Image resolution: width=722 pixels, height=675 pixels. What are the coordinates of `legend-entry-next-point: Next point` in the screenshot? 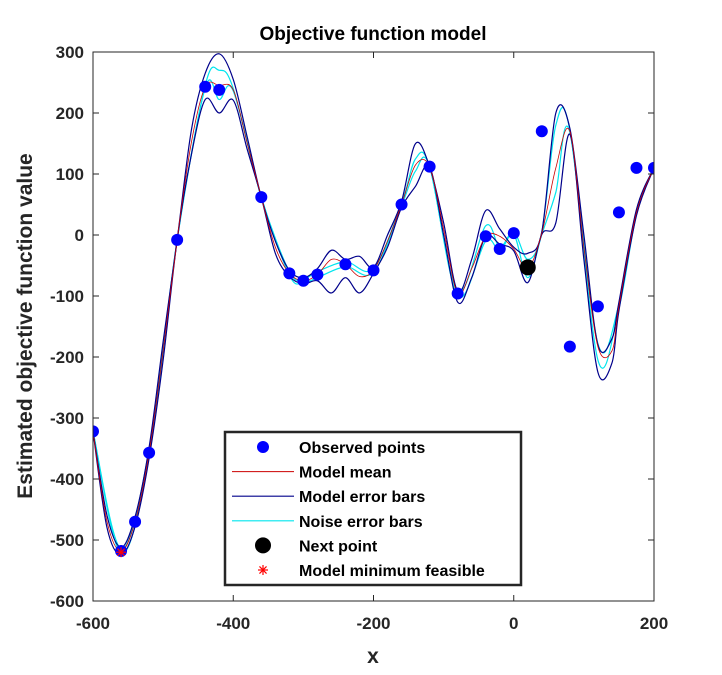 It's located at (316, 546).